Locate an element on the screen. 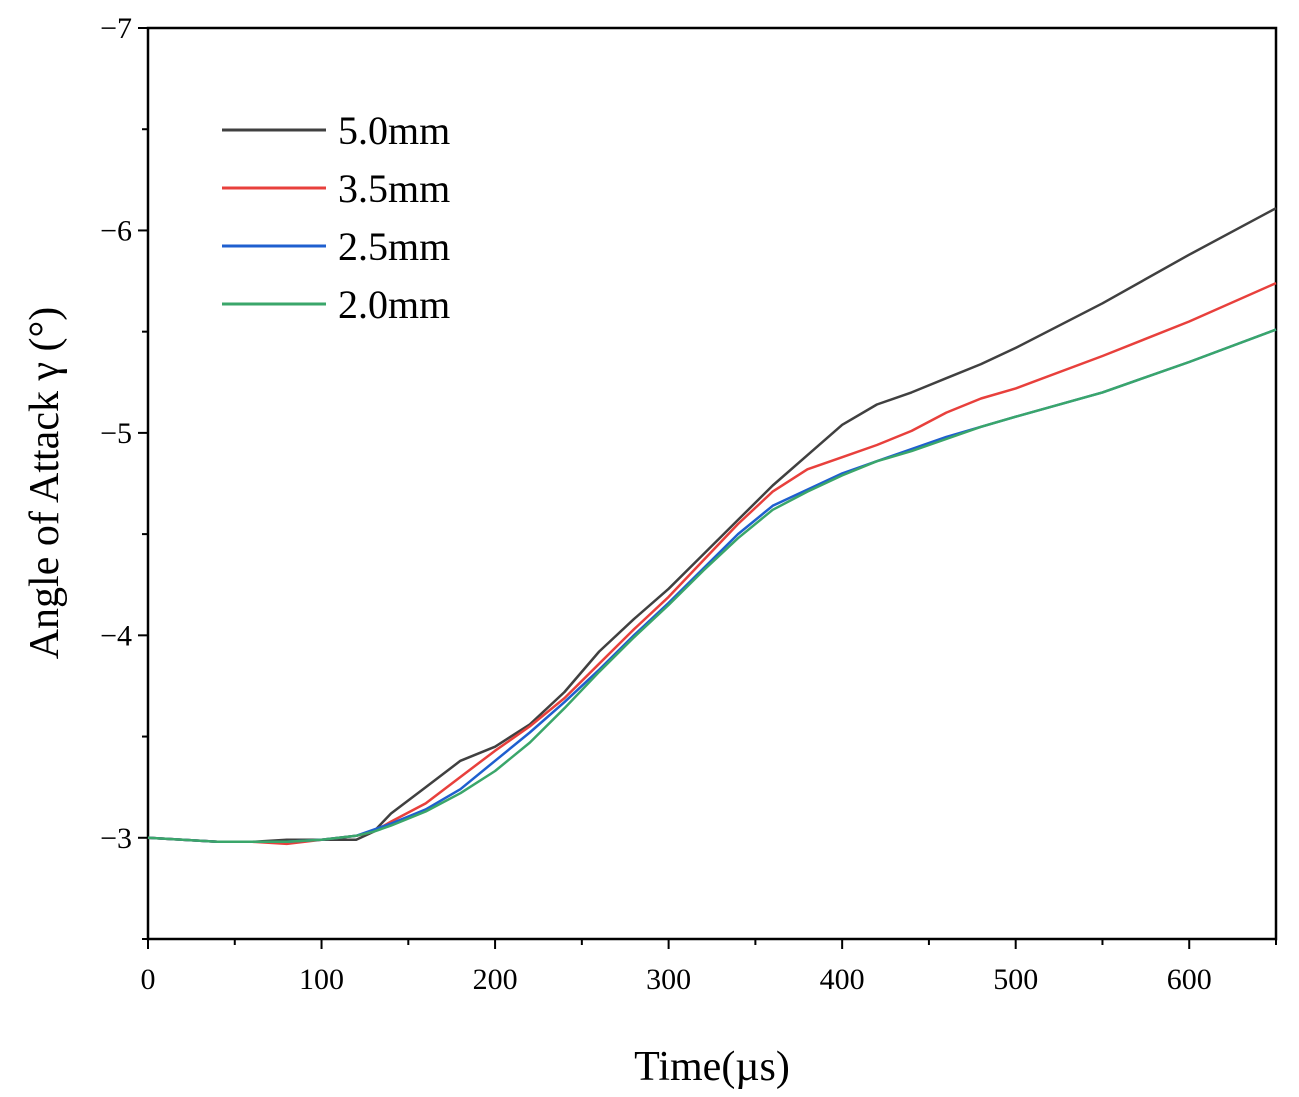 This screenshot has width=1299, height=1097. y-axis-title: Angle of Attack γ (°) is located at coordinates (45, 483).